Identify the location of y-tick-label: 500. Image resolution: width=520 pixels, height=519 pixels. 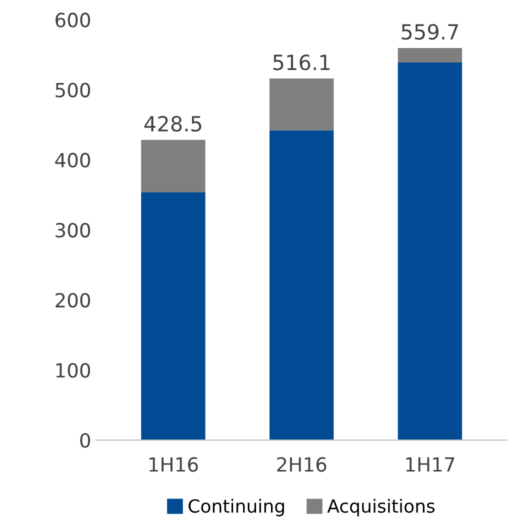
(73, 90).